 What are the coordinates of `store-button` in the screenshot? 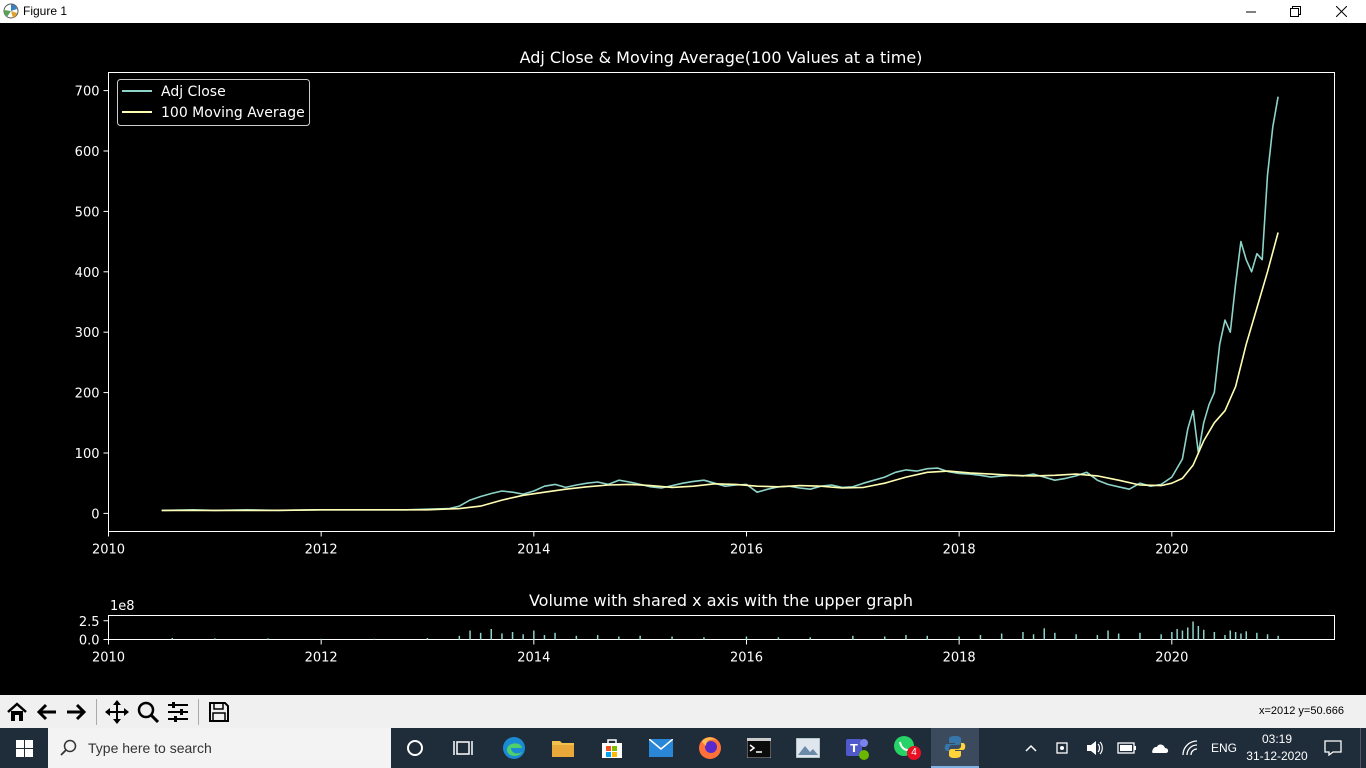 It's located at (612, 748).